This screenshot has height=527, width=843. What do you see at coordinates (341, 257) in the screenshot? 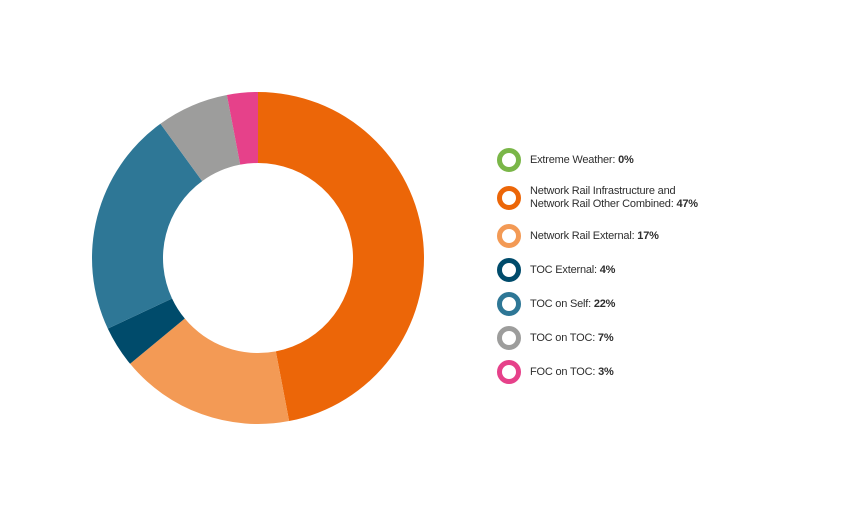
I see `donut-slice-network-rail-infrastructure-and-network-rail-other-combined` at bounding box center [341, 257].